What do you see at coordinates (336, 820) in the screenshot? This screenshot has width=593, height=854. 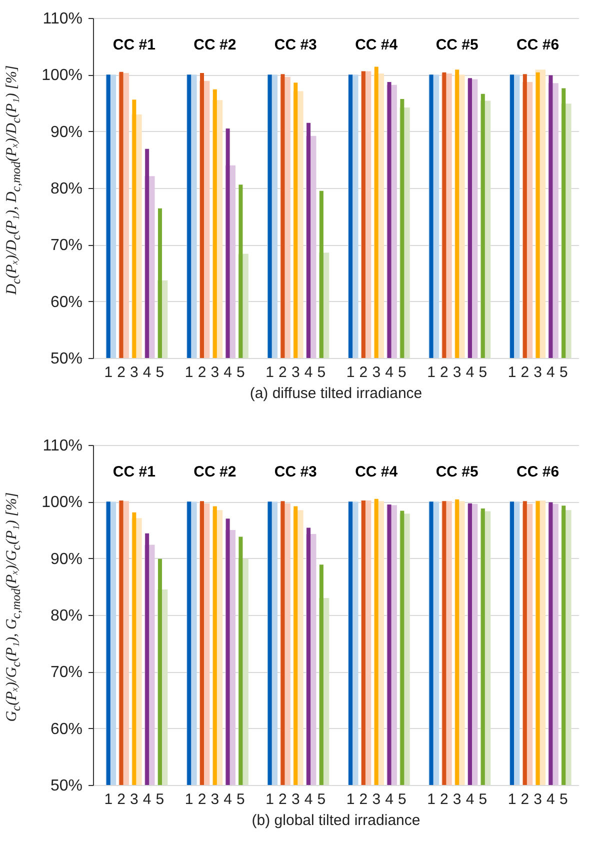 I see `x-axis-title: (b) global tilted irradiance` at bounding box center [336, 820].